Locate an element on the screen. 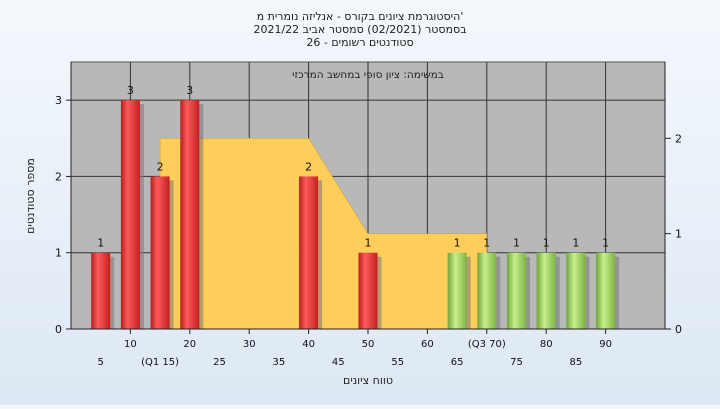 This screenshot has height=409, width=720. x-tick-label: 80 is located at coordinates (546, 344).